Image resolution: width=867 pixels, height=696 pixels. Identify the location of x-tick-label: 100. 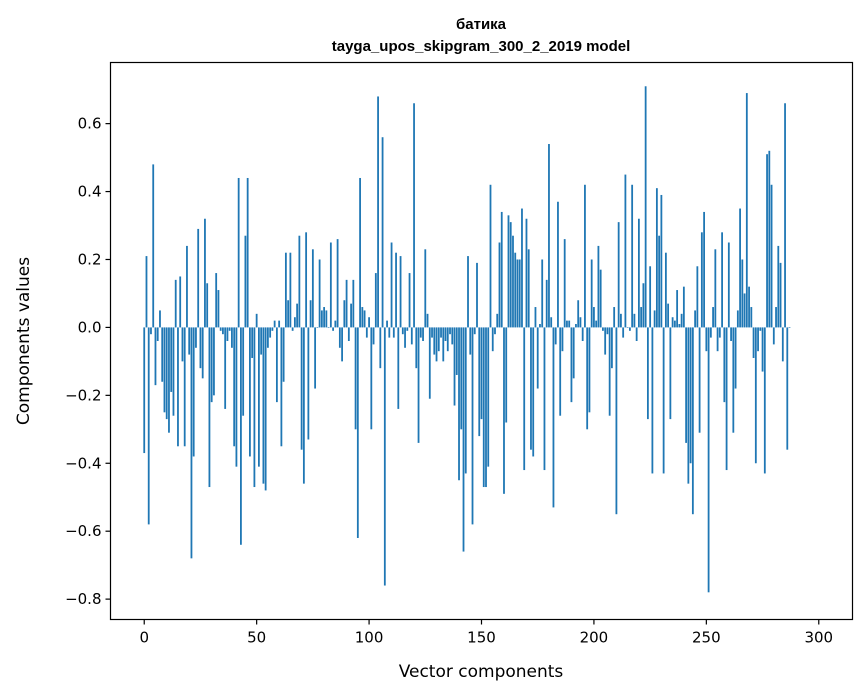
(369, 638).